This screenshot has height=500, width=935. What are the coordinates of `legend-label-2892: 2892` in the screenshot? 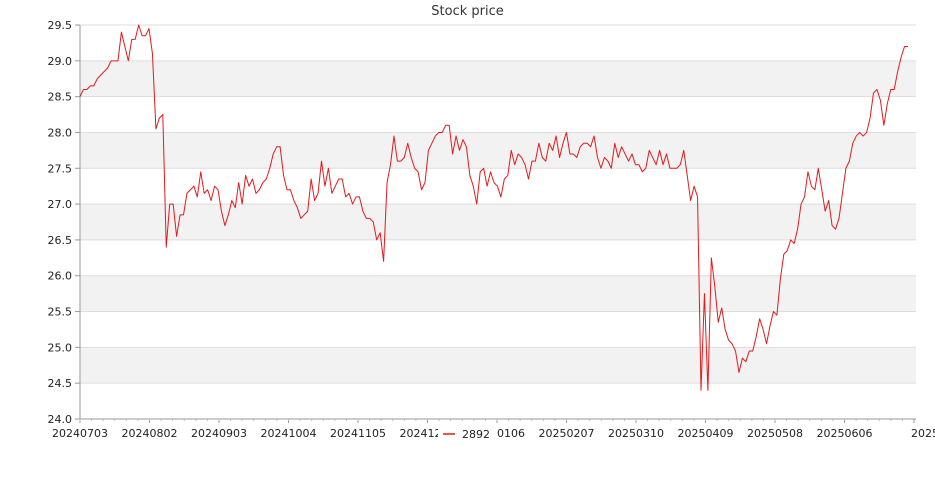 It's located at (476, 434).